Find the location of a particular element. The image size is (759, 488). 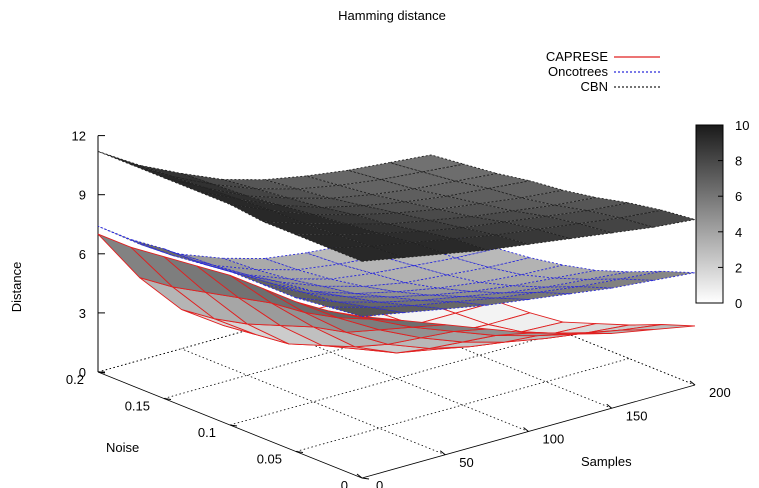

surface-cell-caprese is located at coordinates (366, 316).